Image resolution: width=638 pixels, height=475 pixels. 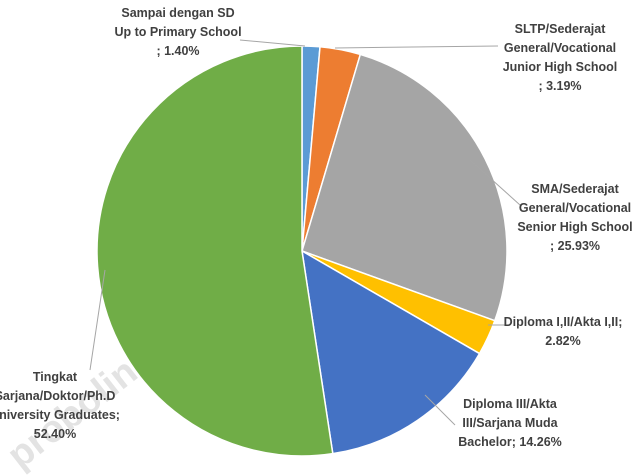 I want to click on label-line: Diploma I,II/Akta I,II;, so click(x=563, y=322).